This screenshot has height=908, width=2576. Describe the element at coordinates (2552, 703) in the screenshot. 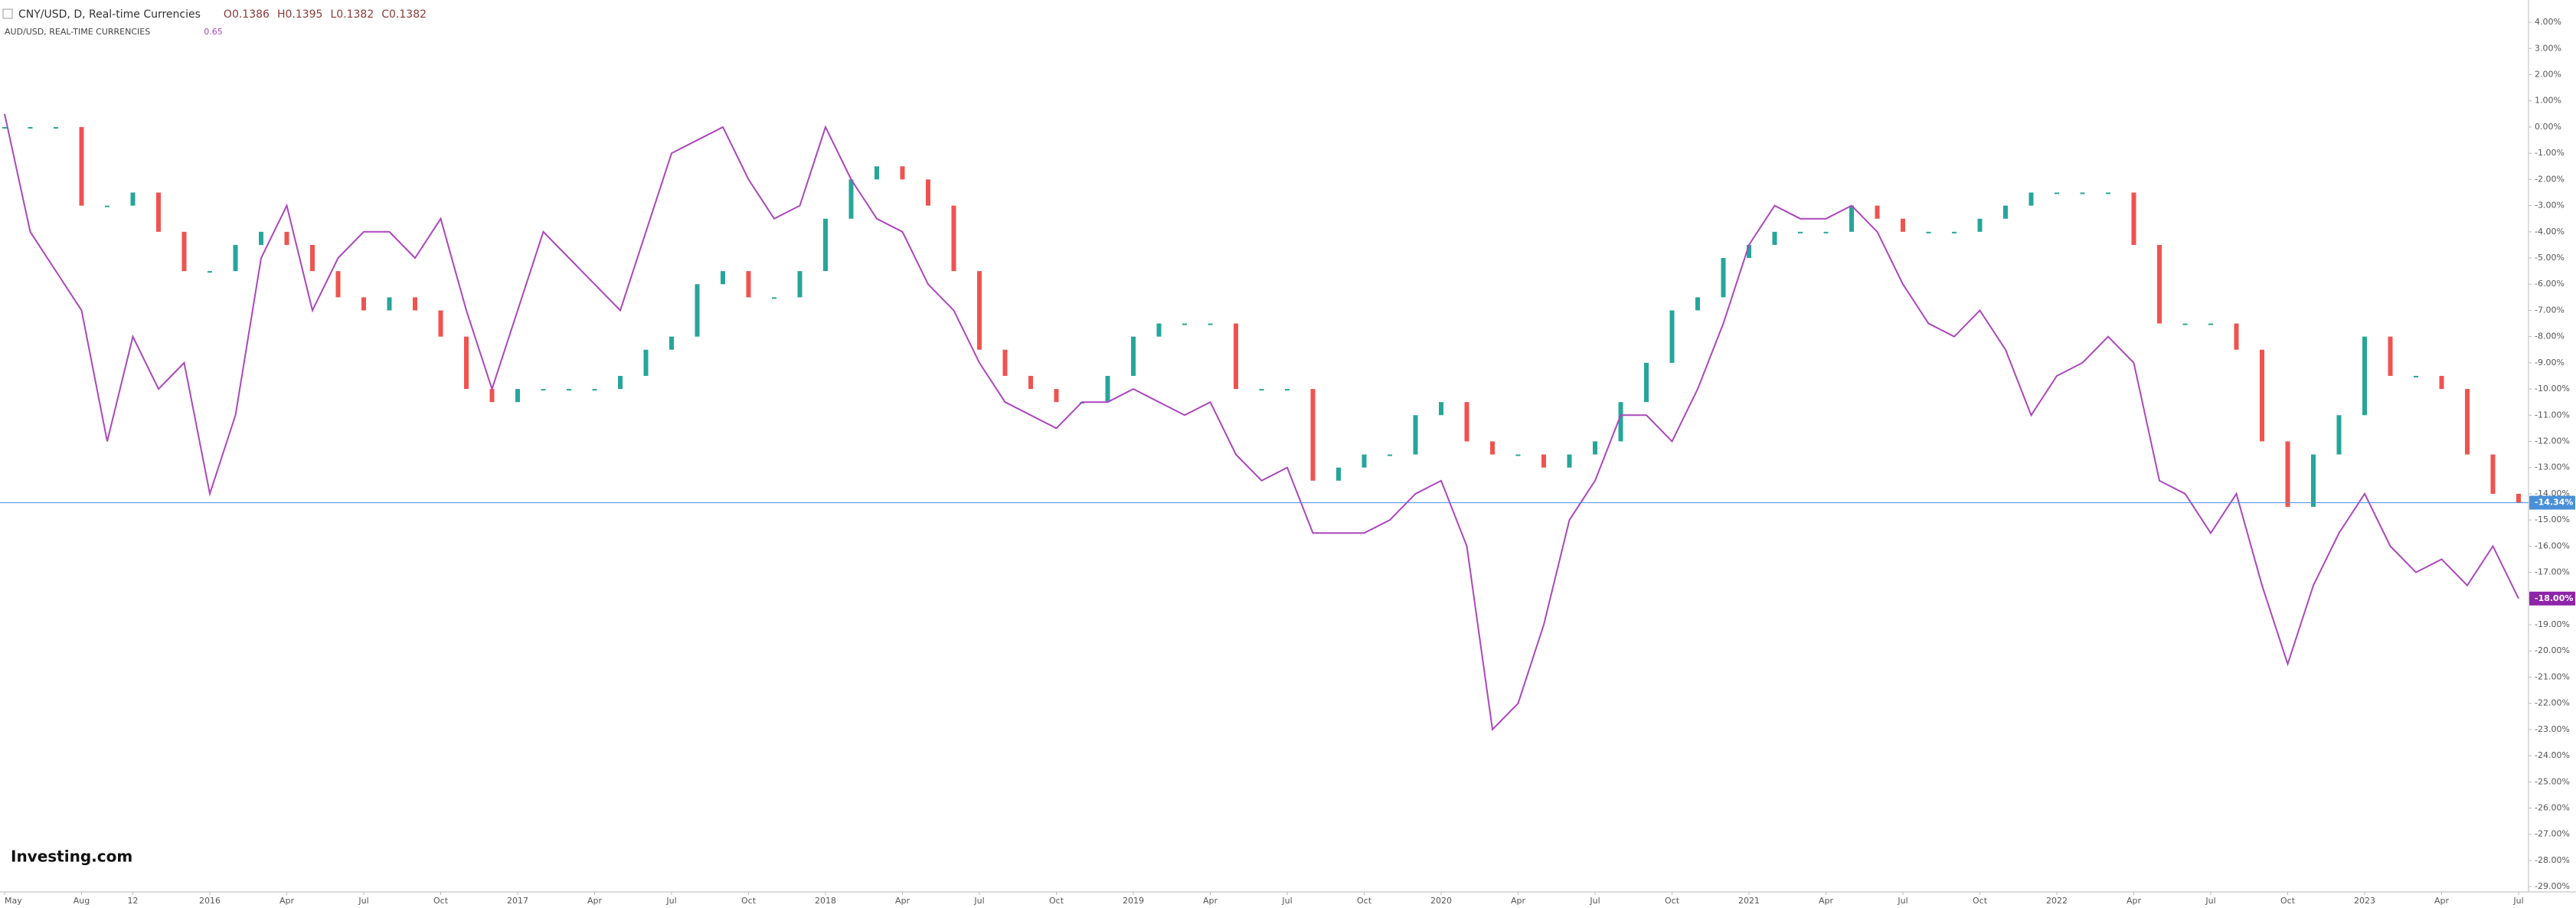

I see `y-tick-label: -22.00%` at that location.